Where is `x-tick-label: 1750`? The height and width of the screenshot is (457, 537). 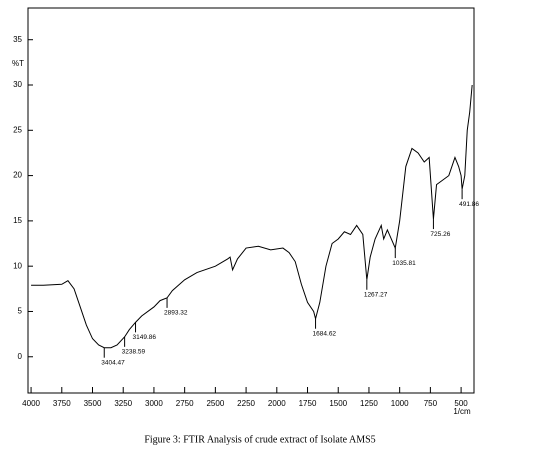 x-tick-label: 1750 is located at coordinates (308, 403).